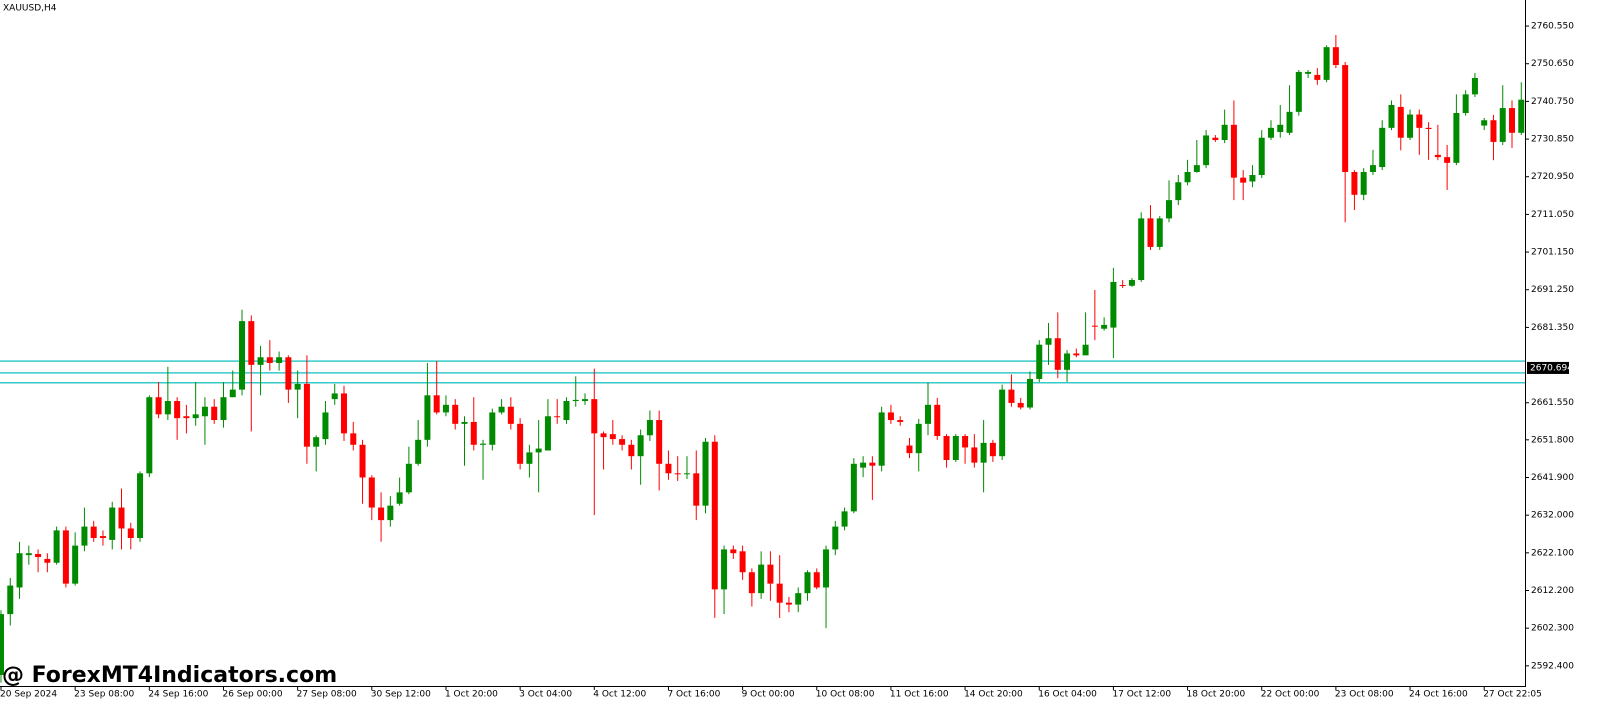 The width and height of the screenshot is (1600, 716). I want to click on x-tick-label: 24 Oct 16:00, so click(1438, 695).